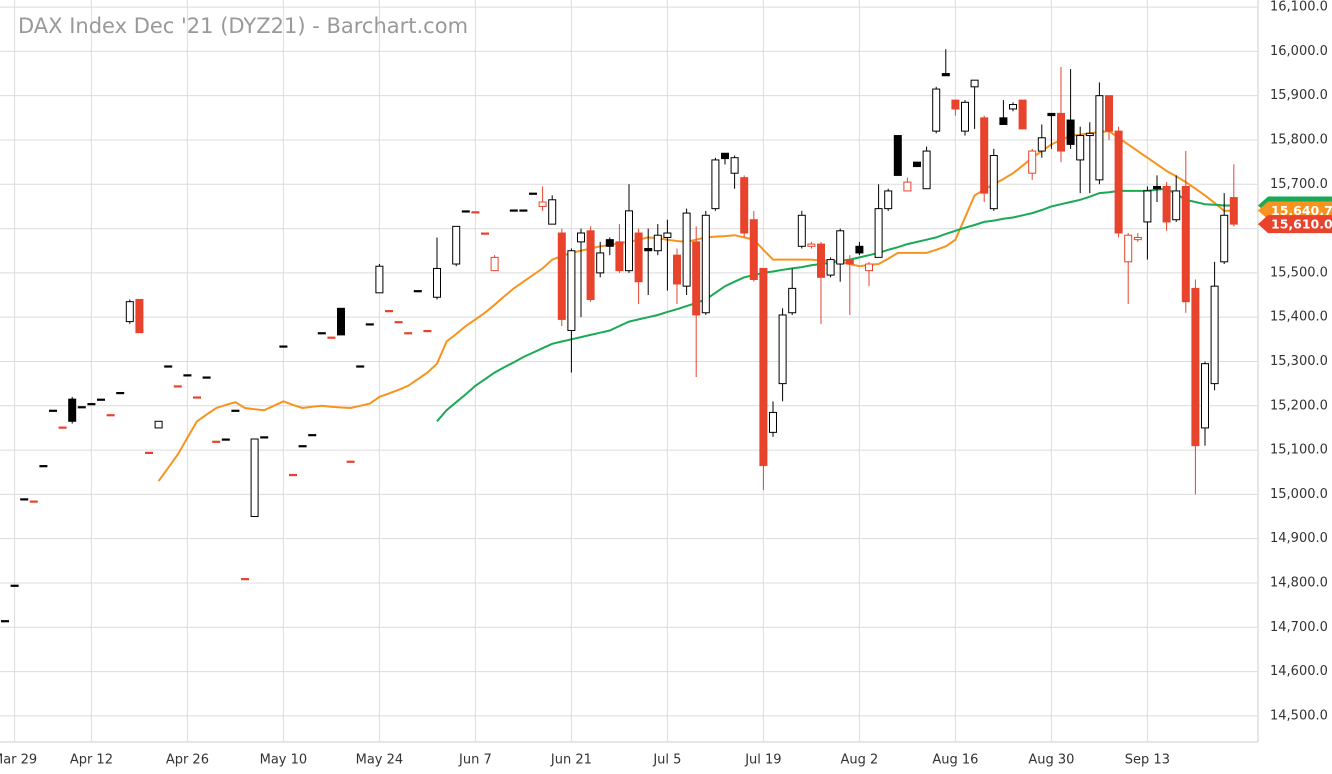 Image resolution: width=1332 pixels, height=774 pixels. Describe the element at coordinates (955, 760) in the screenshot. I see `x-tick-label: Aug 16` at that location.